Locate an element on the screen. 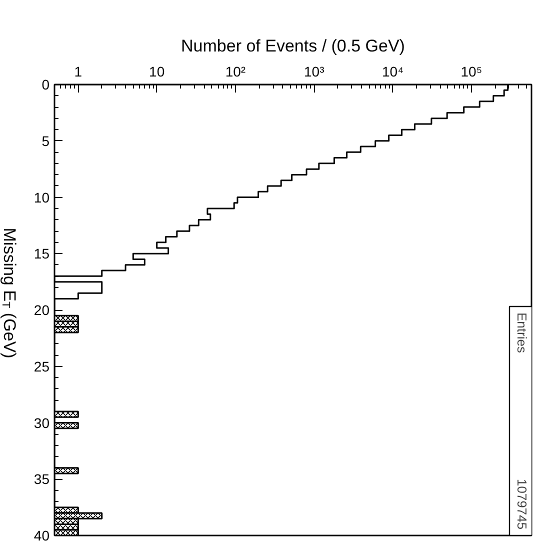 Image resolution: width=540 pixels, height=552 pixels. y-tick-label: 10 is located at coordinates (42, 197).